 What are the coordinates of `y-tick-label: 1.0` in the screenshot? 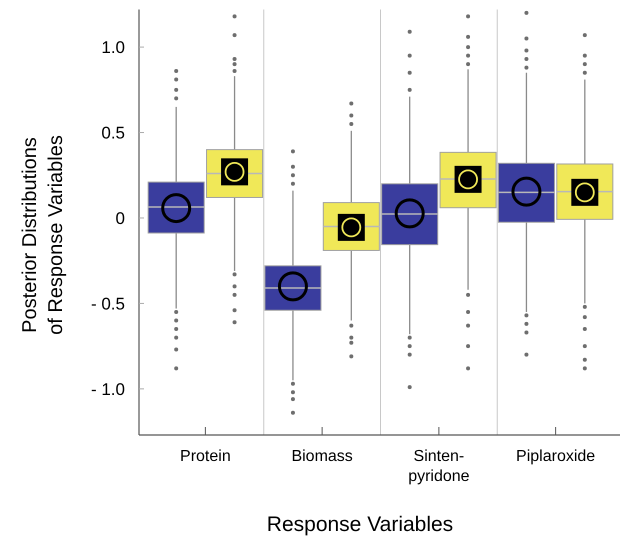 It's located at (113, 48).